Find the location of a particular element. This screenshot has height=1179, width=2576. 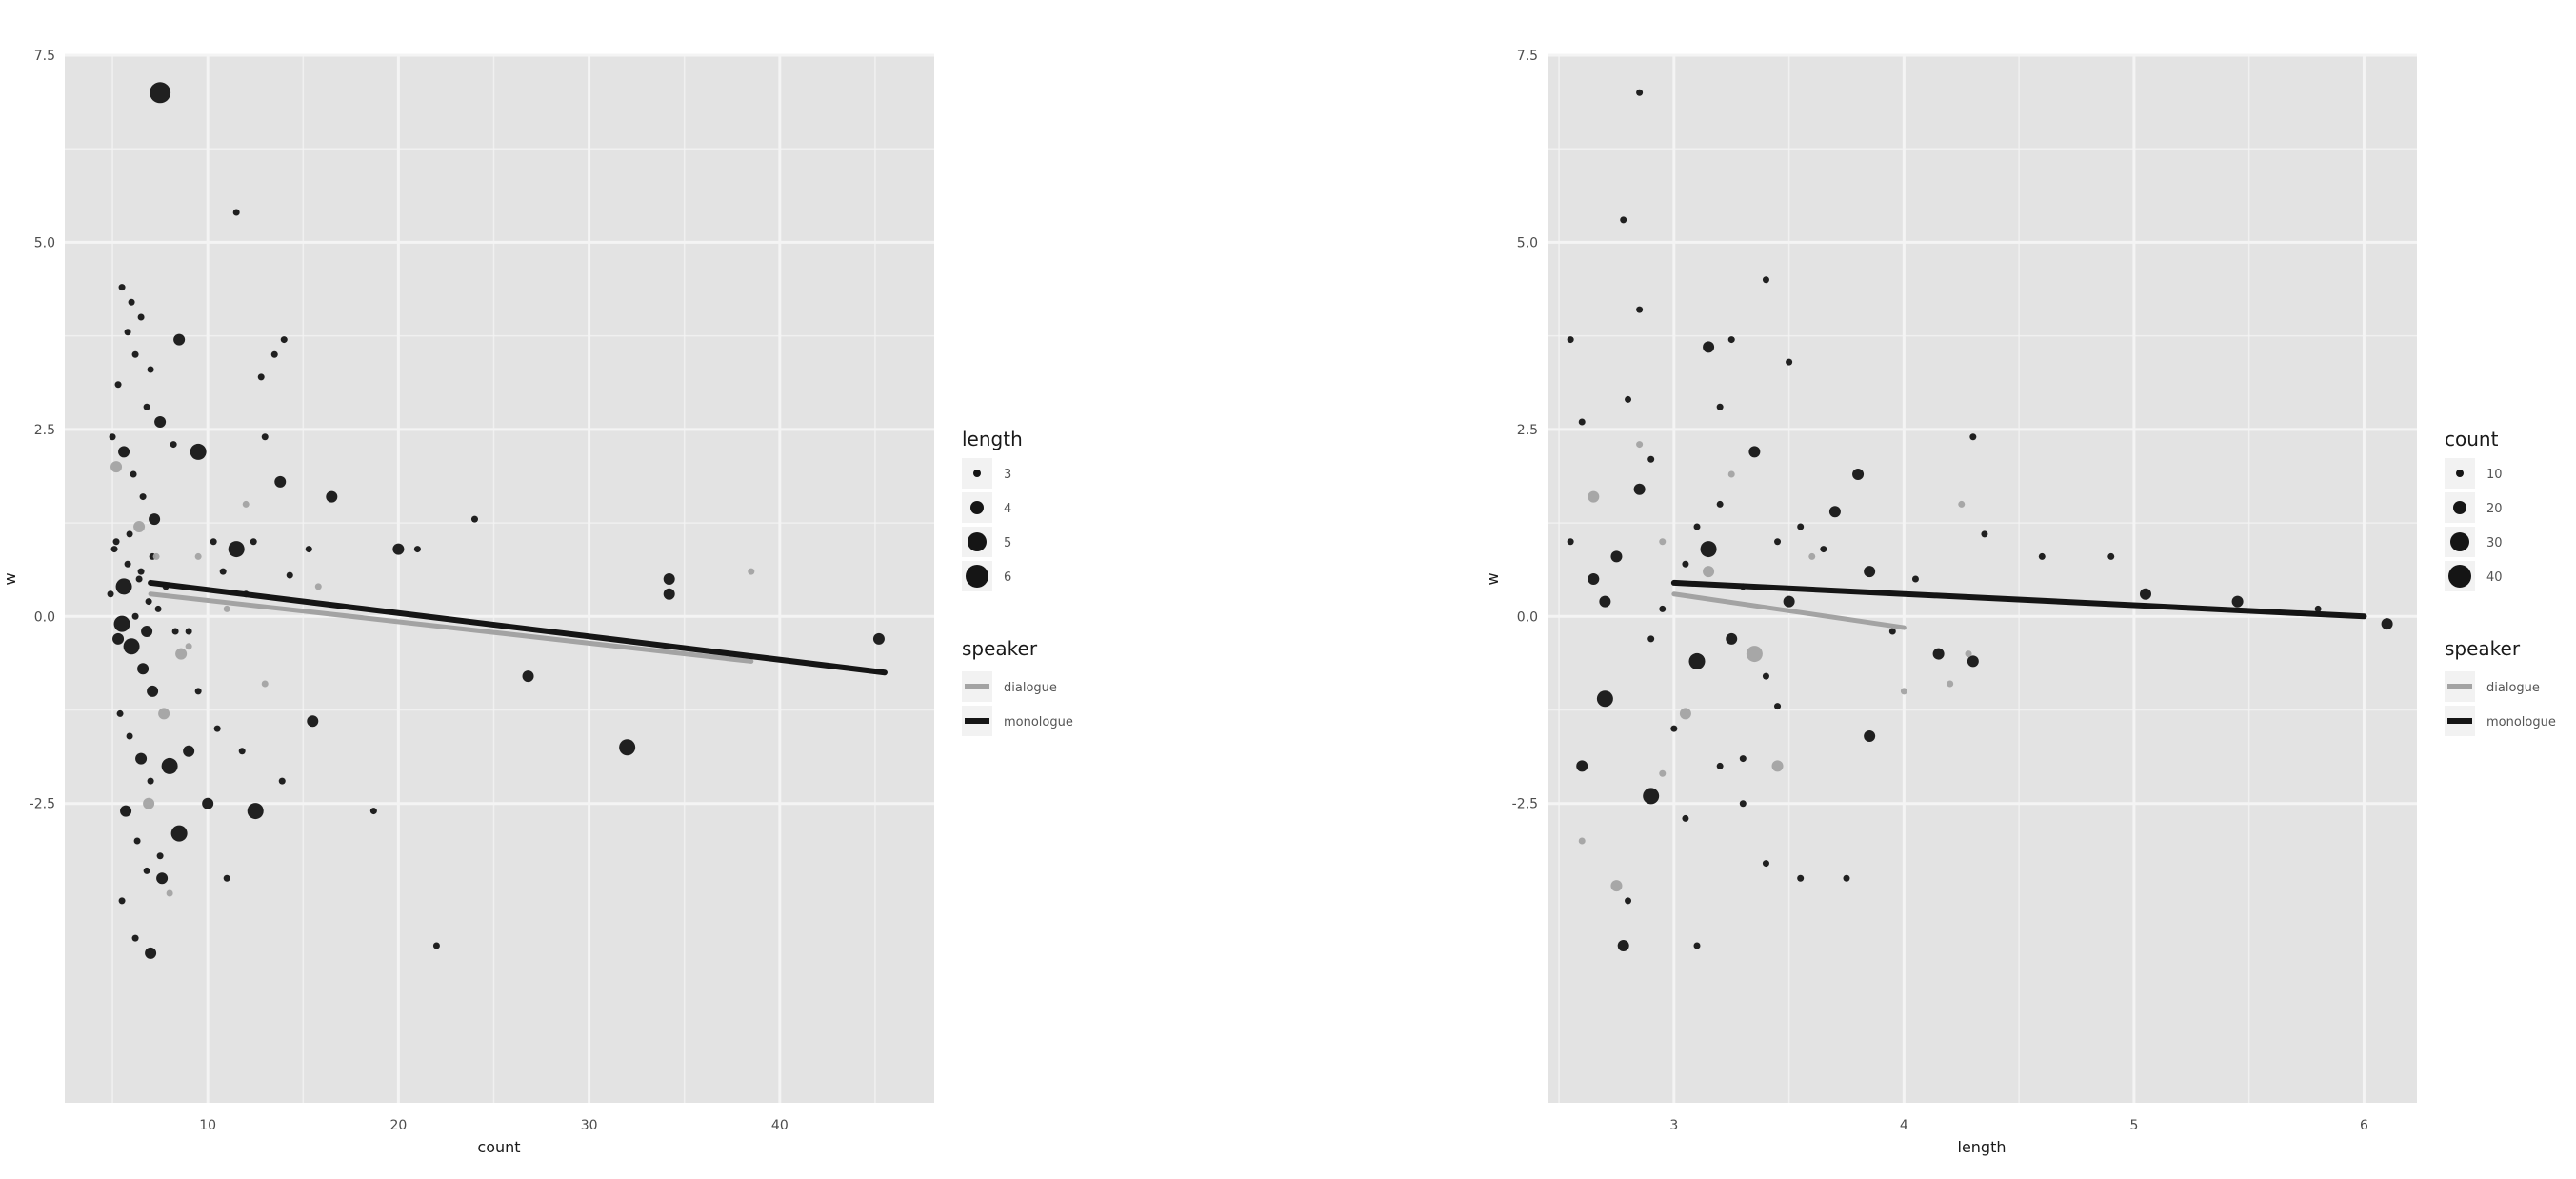

trend-line-dialogue is located at coordinates (451, 627).